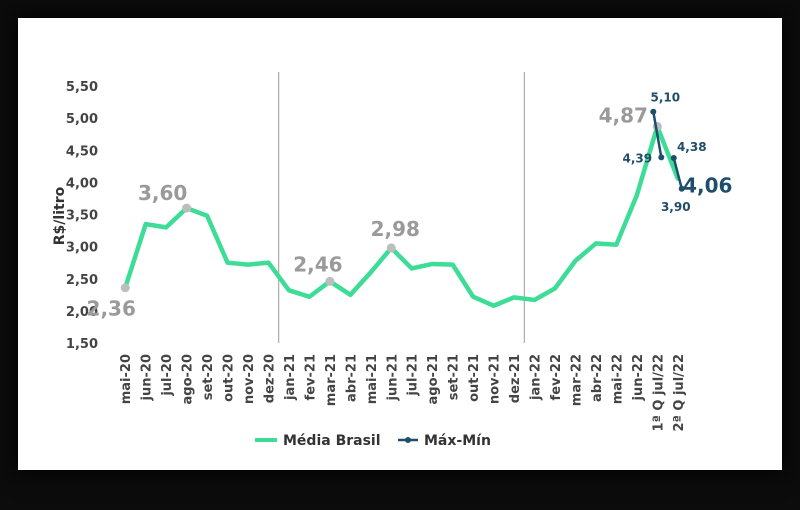 The height and width of the screenshot is (510, 800). I want to click on x-tick-label: set-20, so click(208, 377).